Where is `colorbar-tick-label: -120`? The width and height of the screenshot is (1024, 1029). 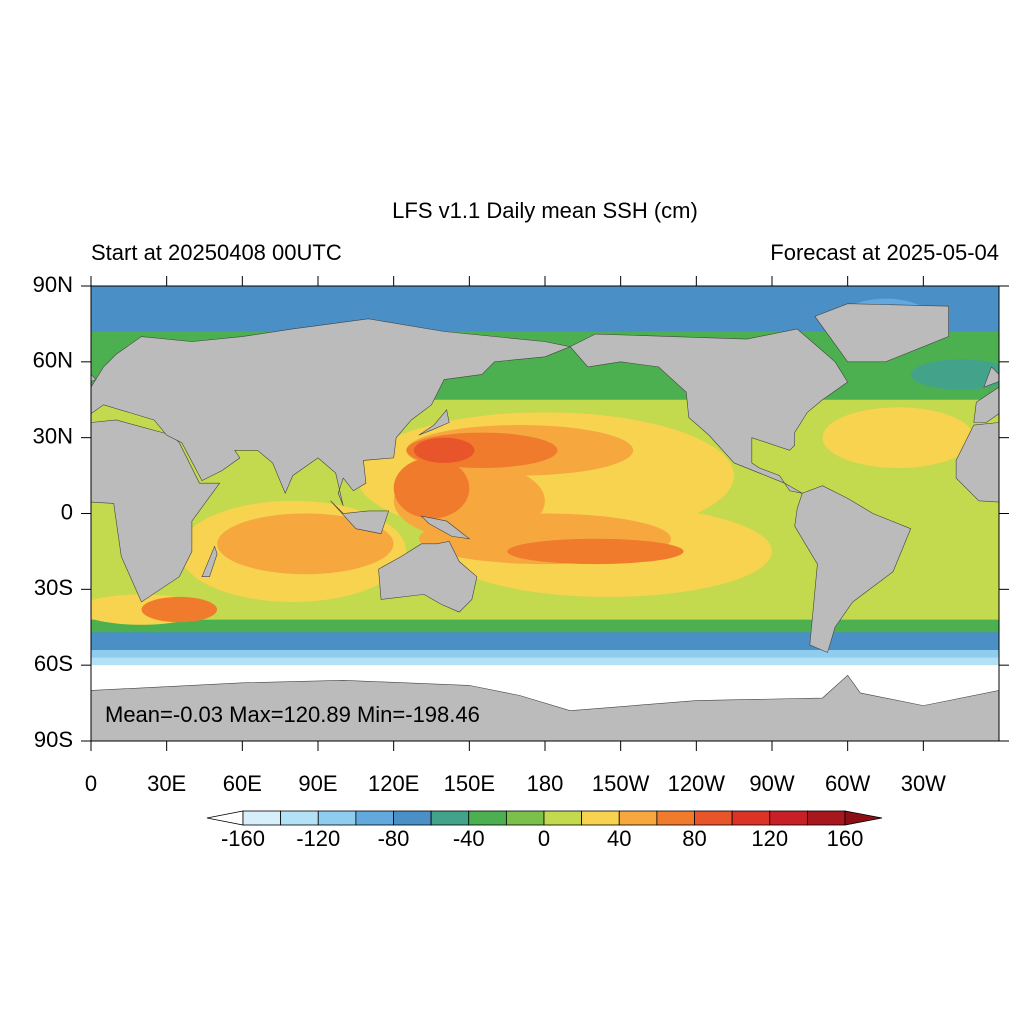
colorbar-tick-label: -120 is located at coordinates (318, 838).